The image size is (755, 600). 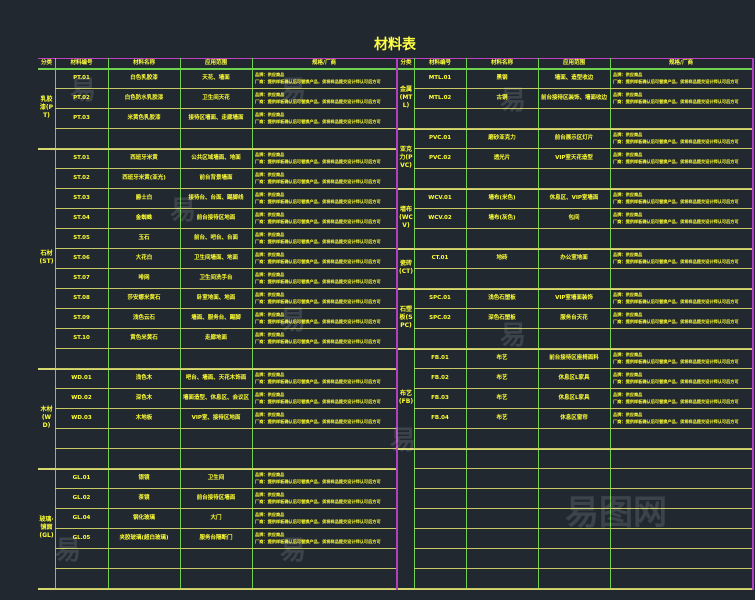 What do you see at coordinates (144, 418) in the screenshot?
I see `material-name: 木地板` at bounding box center [144, 418].